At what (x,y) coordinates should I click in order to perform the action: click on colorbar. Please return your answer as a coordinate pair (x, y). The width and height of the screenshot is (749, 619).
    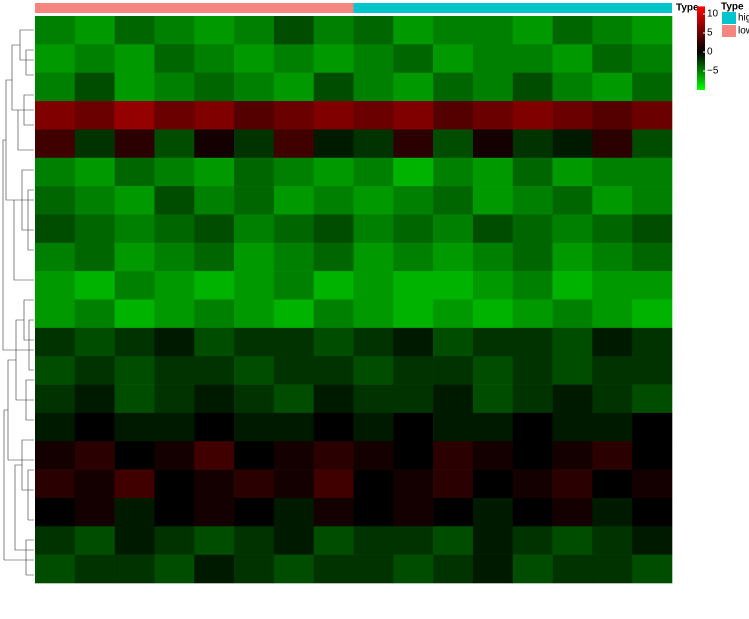
    Looking at the image, I should click on (701, 48).